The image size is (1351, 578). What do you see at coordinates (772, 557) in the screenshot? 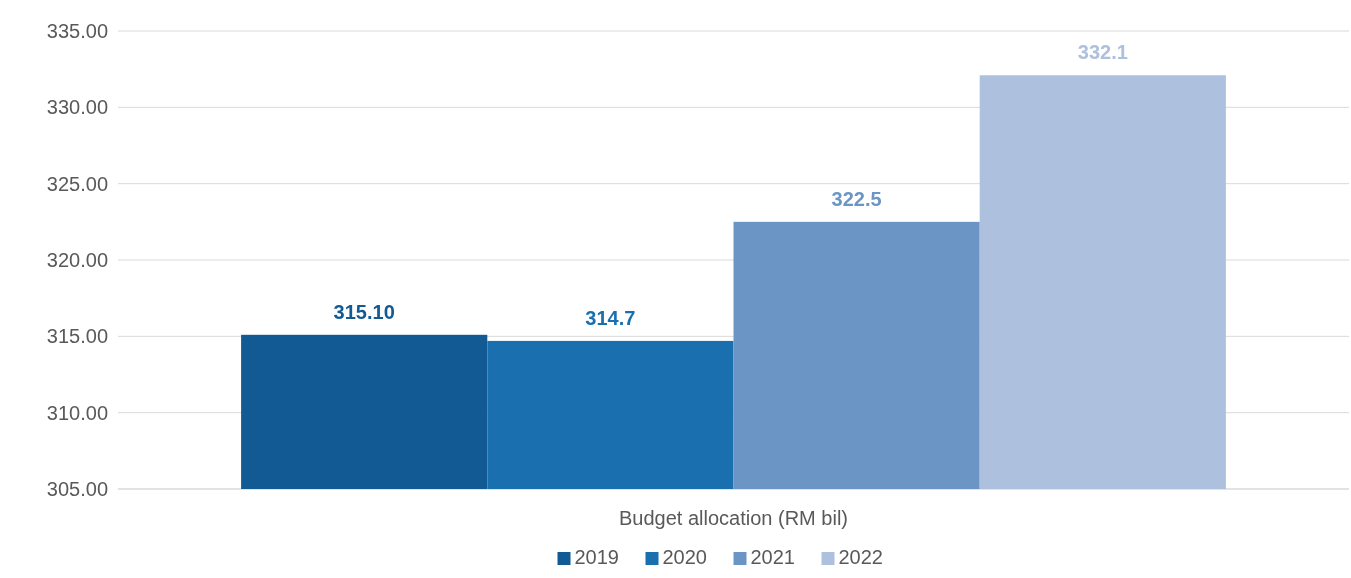
I see `legend-label: 2021` at bounding box center [772, 557].